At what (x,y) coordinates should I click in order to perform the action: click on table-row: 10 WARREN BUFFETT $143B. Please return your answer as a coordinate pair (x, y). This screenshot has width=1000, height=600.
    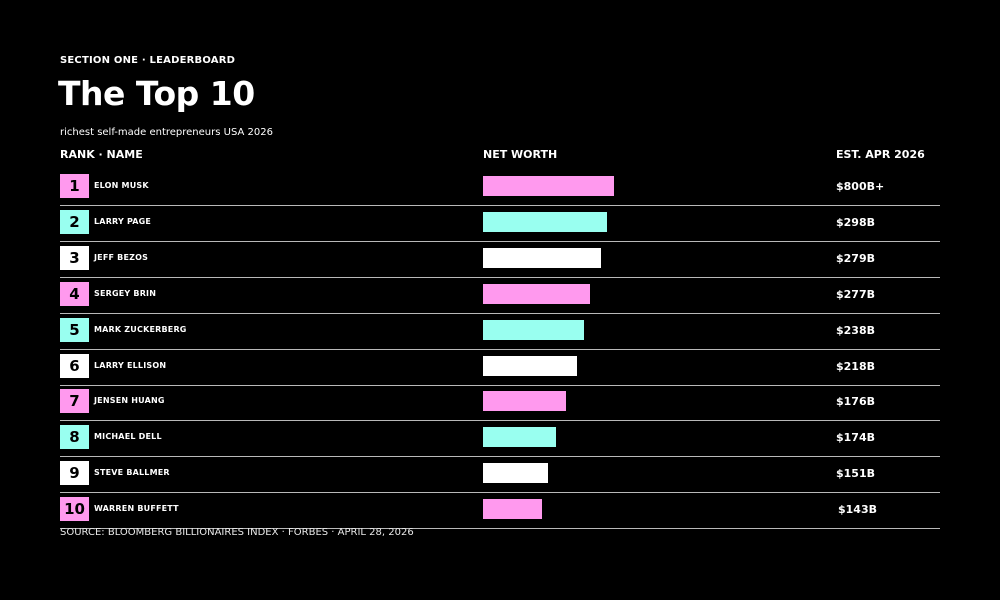
    Looking at the image, I should click on (500, 511).